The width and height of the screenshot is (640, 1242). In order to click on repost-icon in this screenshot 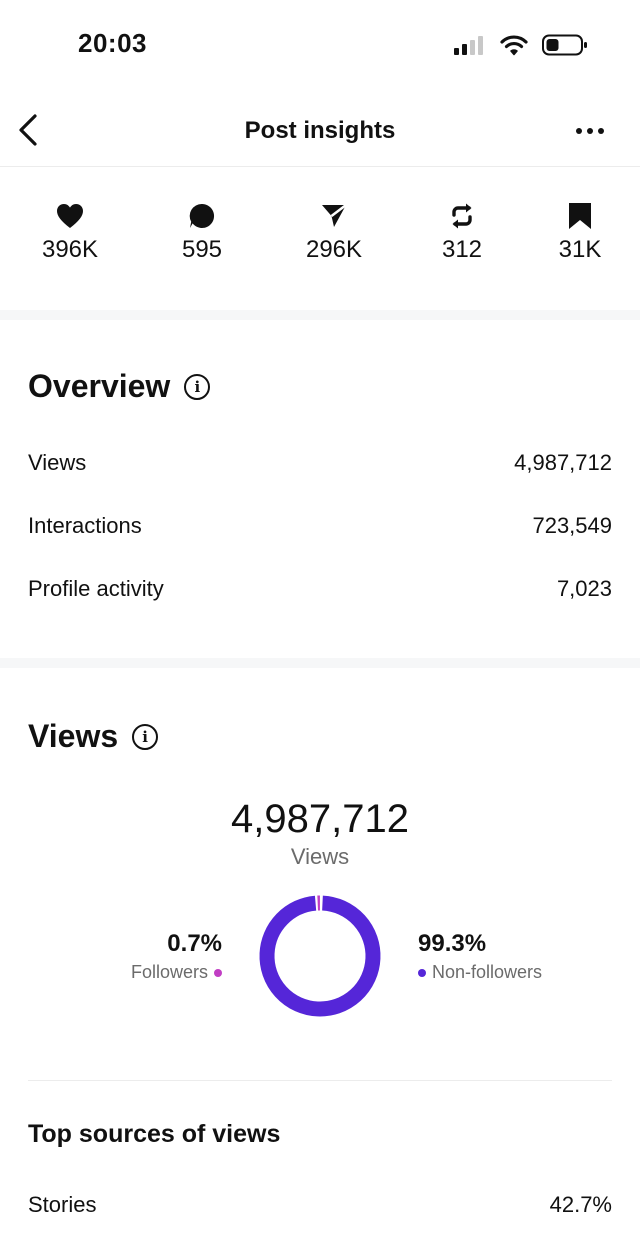, I will do `click(462, 216)`.